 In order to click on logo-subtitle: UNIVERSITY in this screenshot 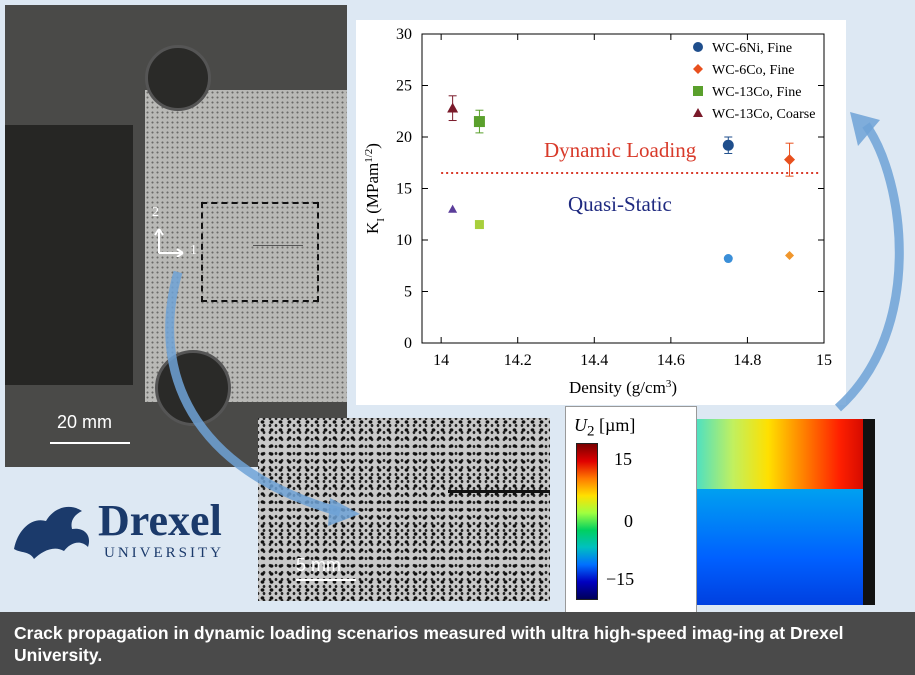, I will do `click(164, 553)`.